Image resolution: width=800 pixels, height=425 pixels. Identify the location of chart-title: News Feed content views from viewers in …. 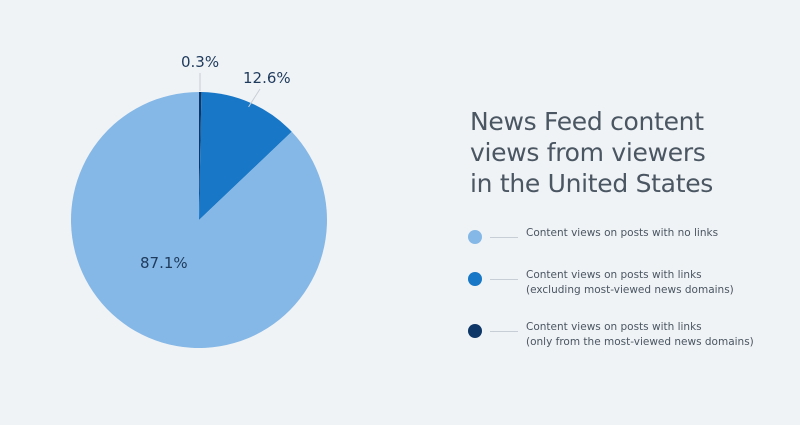
(620, 152).